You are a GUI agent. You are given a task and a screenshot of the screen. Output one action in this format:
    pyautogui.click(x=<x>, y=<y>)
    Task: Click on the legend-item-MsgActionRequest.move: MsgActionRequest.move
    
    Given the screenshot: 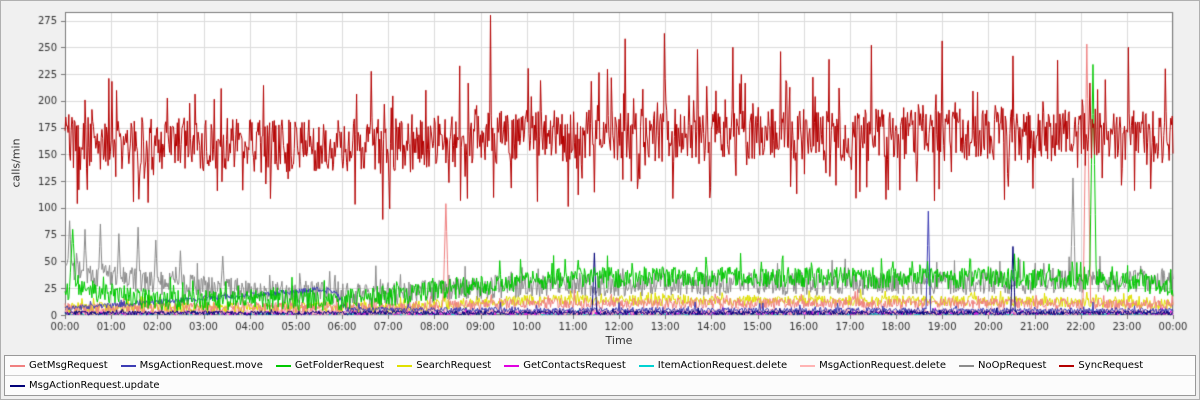 What is the action you would take?
    pyautogui.click(x=191, y=365)
    